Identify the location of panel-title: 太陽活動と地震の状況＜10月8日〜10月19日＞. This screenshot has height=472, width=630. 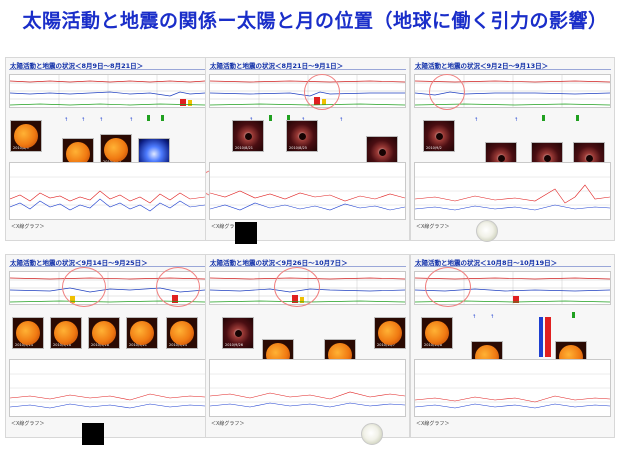
(486, 263).